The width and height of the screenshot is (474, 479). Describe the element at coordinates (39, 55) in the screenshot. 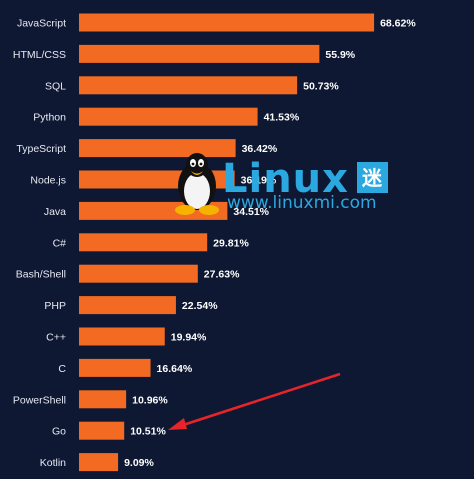

I see `category-label-html-css: HTML/CSS` at that location.